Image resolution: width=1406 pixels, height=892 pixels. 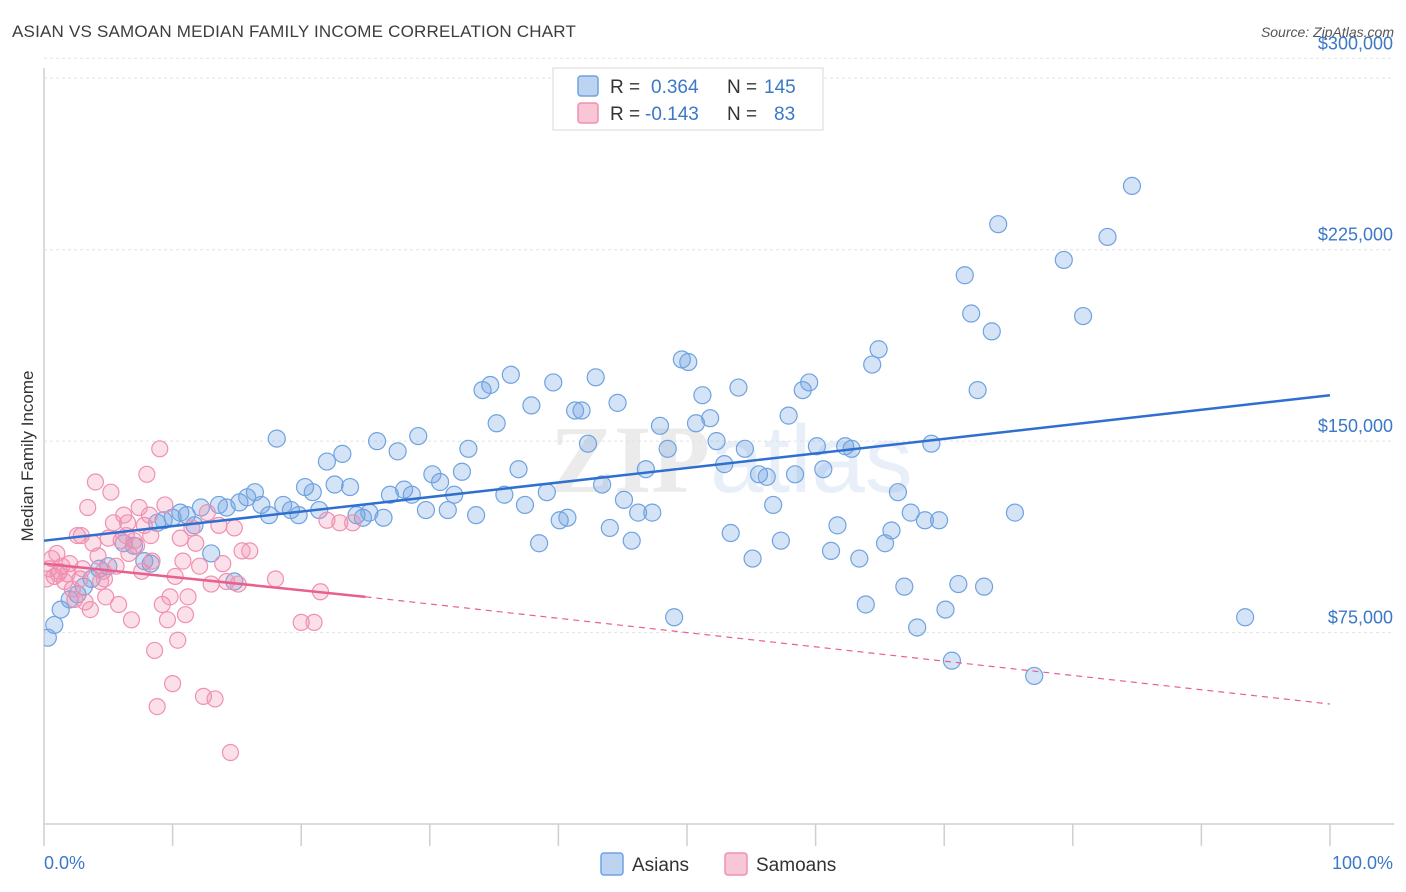 I want to click on correlation-legend: R = 0.364 N = 145 R = -0.143 N = 83, so click(x=688, y=99).